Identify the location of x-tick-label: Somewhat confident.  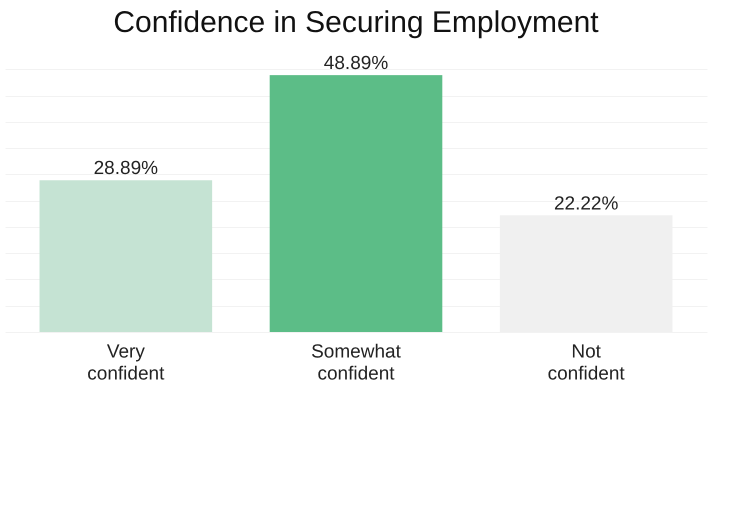
(356, 363).